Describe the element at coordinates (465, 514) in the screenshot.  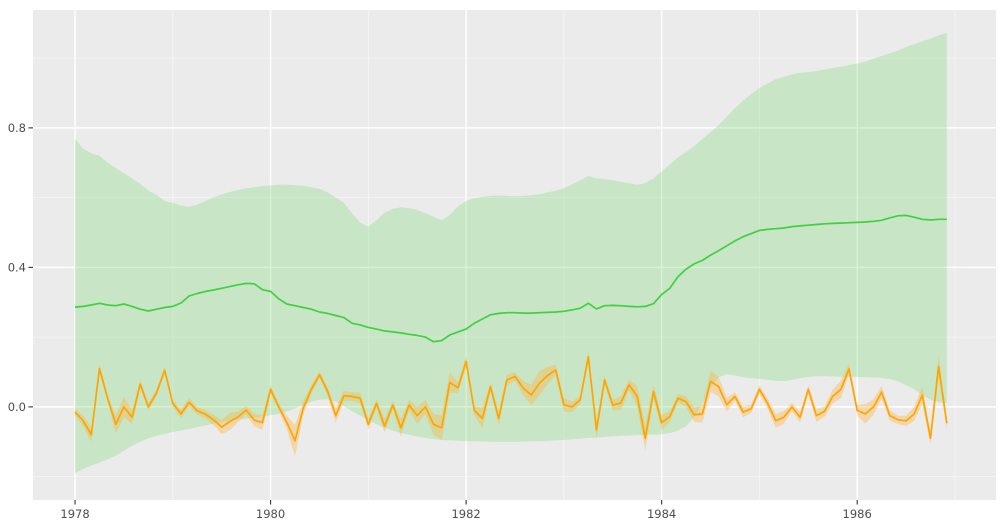
I see `x-tick-label: 1982` at that location.